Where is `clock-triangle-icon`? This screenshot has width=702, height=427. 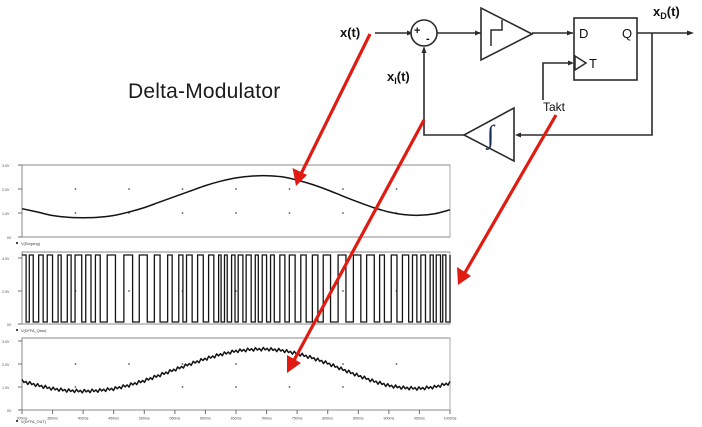
clock-triangle-icon is located at coordinates (581, 63).